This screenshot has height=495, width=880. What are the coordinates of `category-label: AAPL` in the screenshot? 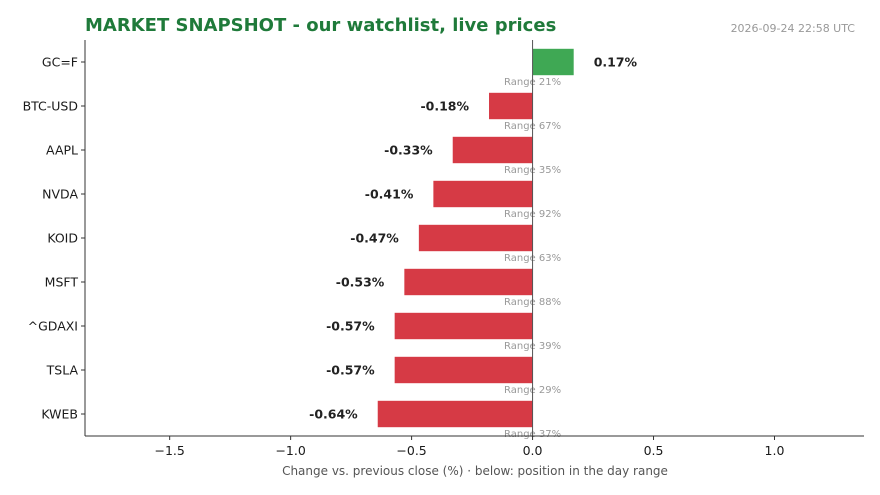 It's located at (62, 150).